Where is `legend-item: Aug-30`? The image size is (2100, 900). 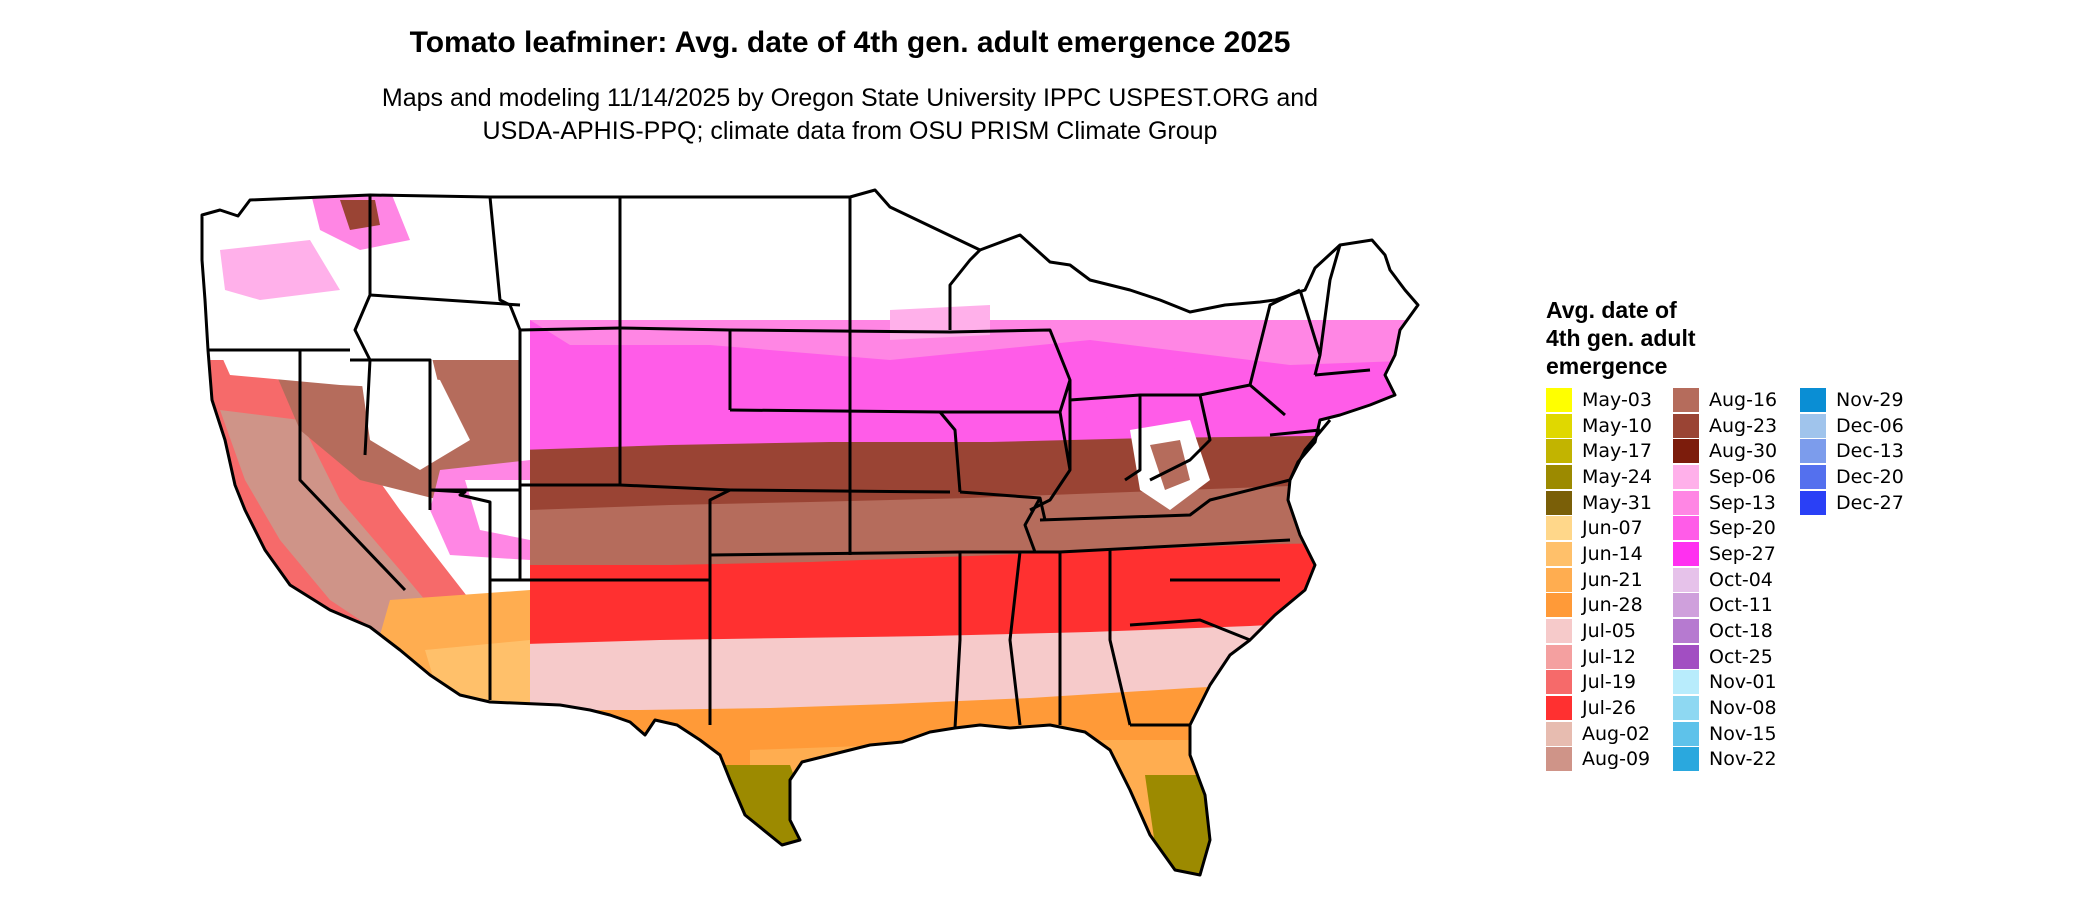
legend-item: Aug-30 is located at coordinates (1725, 451).